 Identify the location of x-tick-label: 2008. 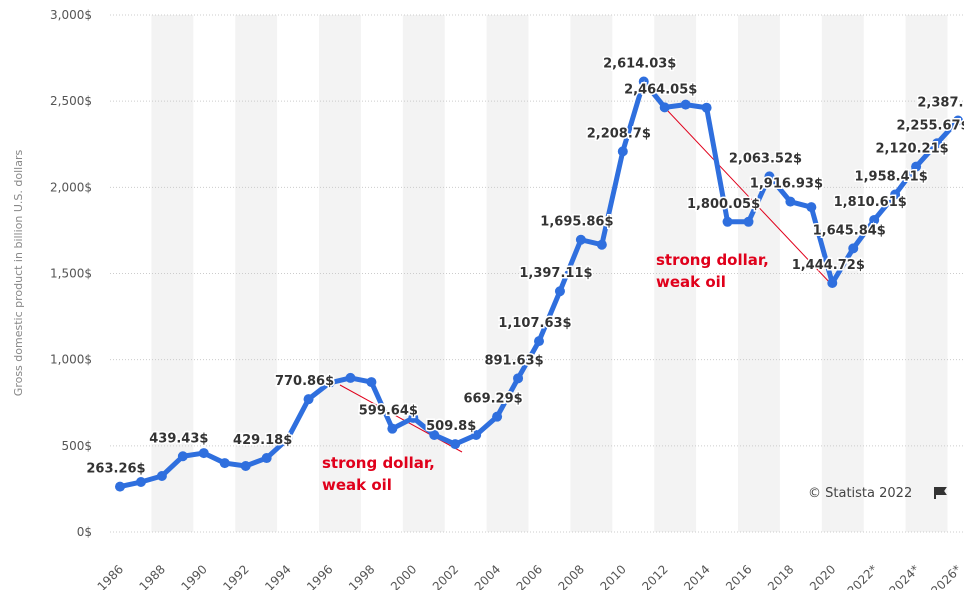
(571, 576).